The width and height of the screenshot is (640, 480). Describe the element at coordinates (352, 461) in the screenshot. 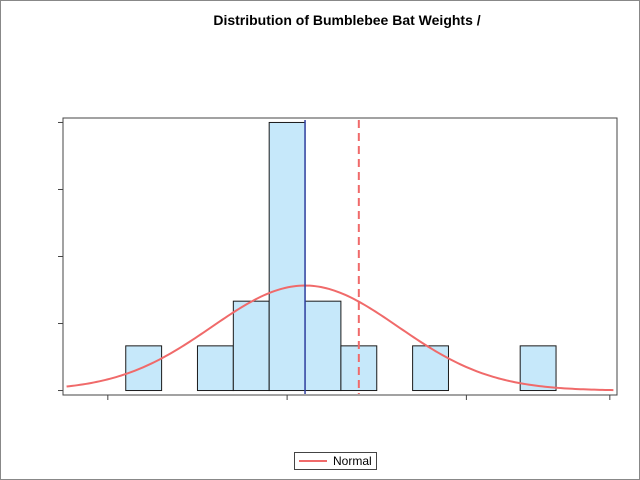

I see `legend-normal-label: Normal` at that location.